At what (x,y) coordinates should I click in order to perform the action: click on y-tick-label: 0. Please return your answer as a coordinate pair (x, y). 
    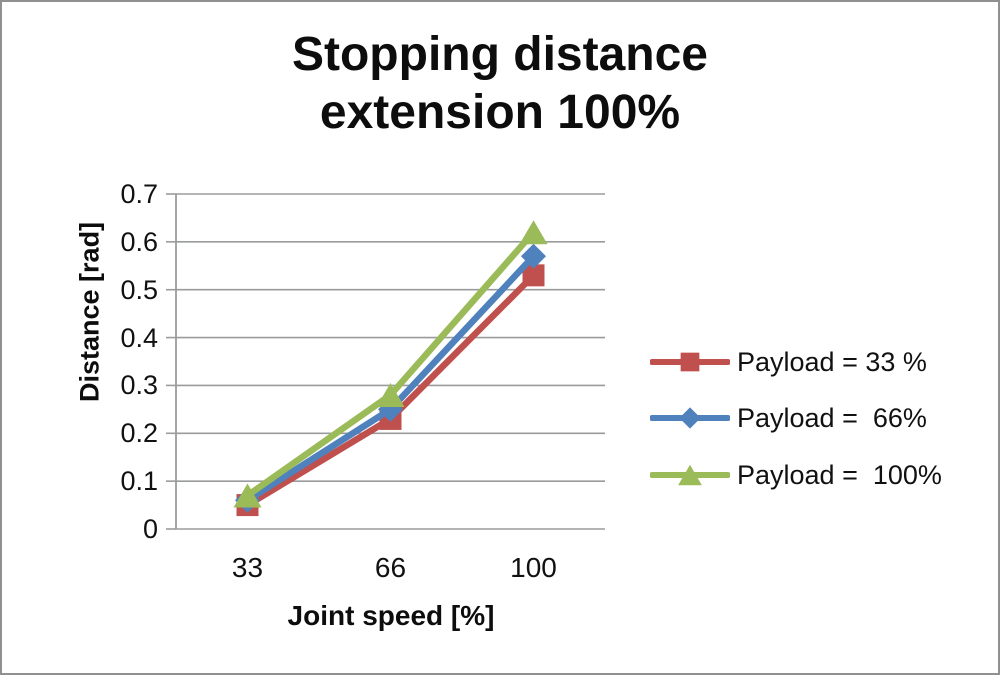
    Looking at the image, I should click on (150, 529).